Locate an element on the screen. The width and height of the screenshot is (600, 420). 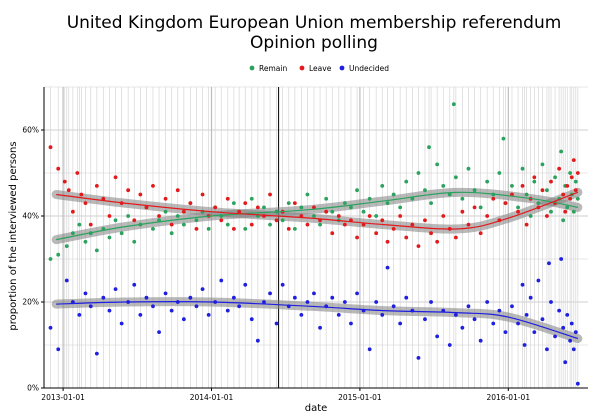
x-tick-label: 2014-01-01 is located at coordinates (212, 397).